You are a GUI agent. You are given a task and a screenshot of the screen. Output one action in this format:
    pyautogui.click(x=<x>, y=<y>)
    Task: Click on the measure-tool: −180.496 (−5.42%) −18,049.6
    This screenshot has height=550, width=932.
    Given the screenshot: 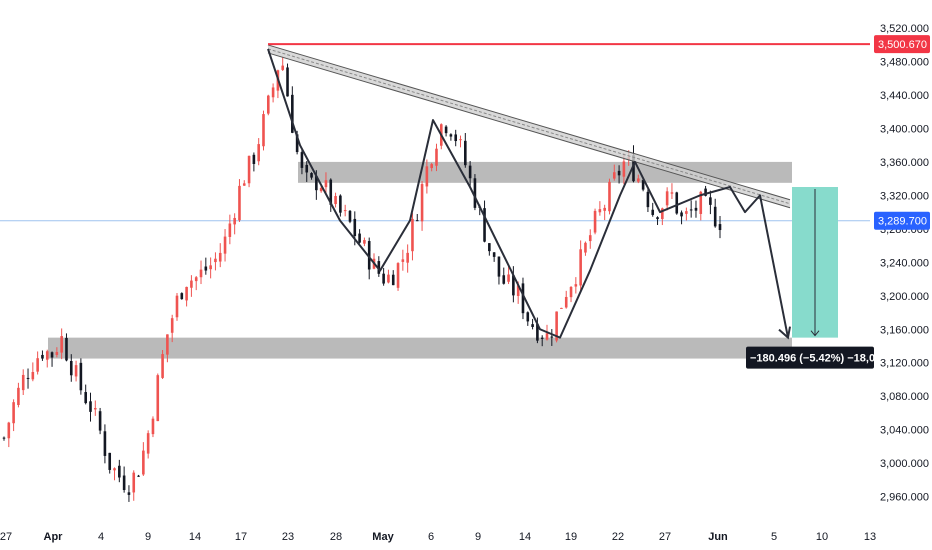 What is the action you would take?
    pyautogui.click(x=821, y=278)
    